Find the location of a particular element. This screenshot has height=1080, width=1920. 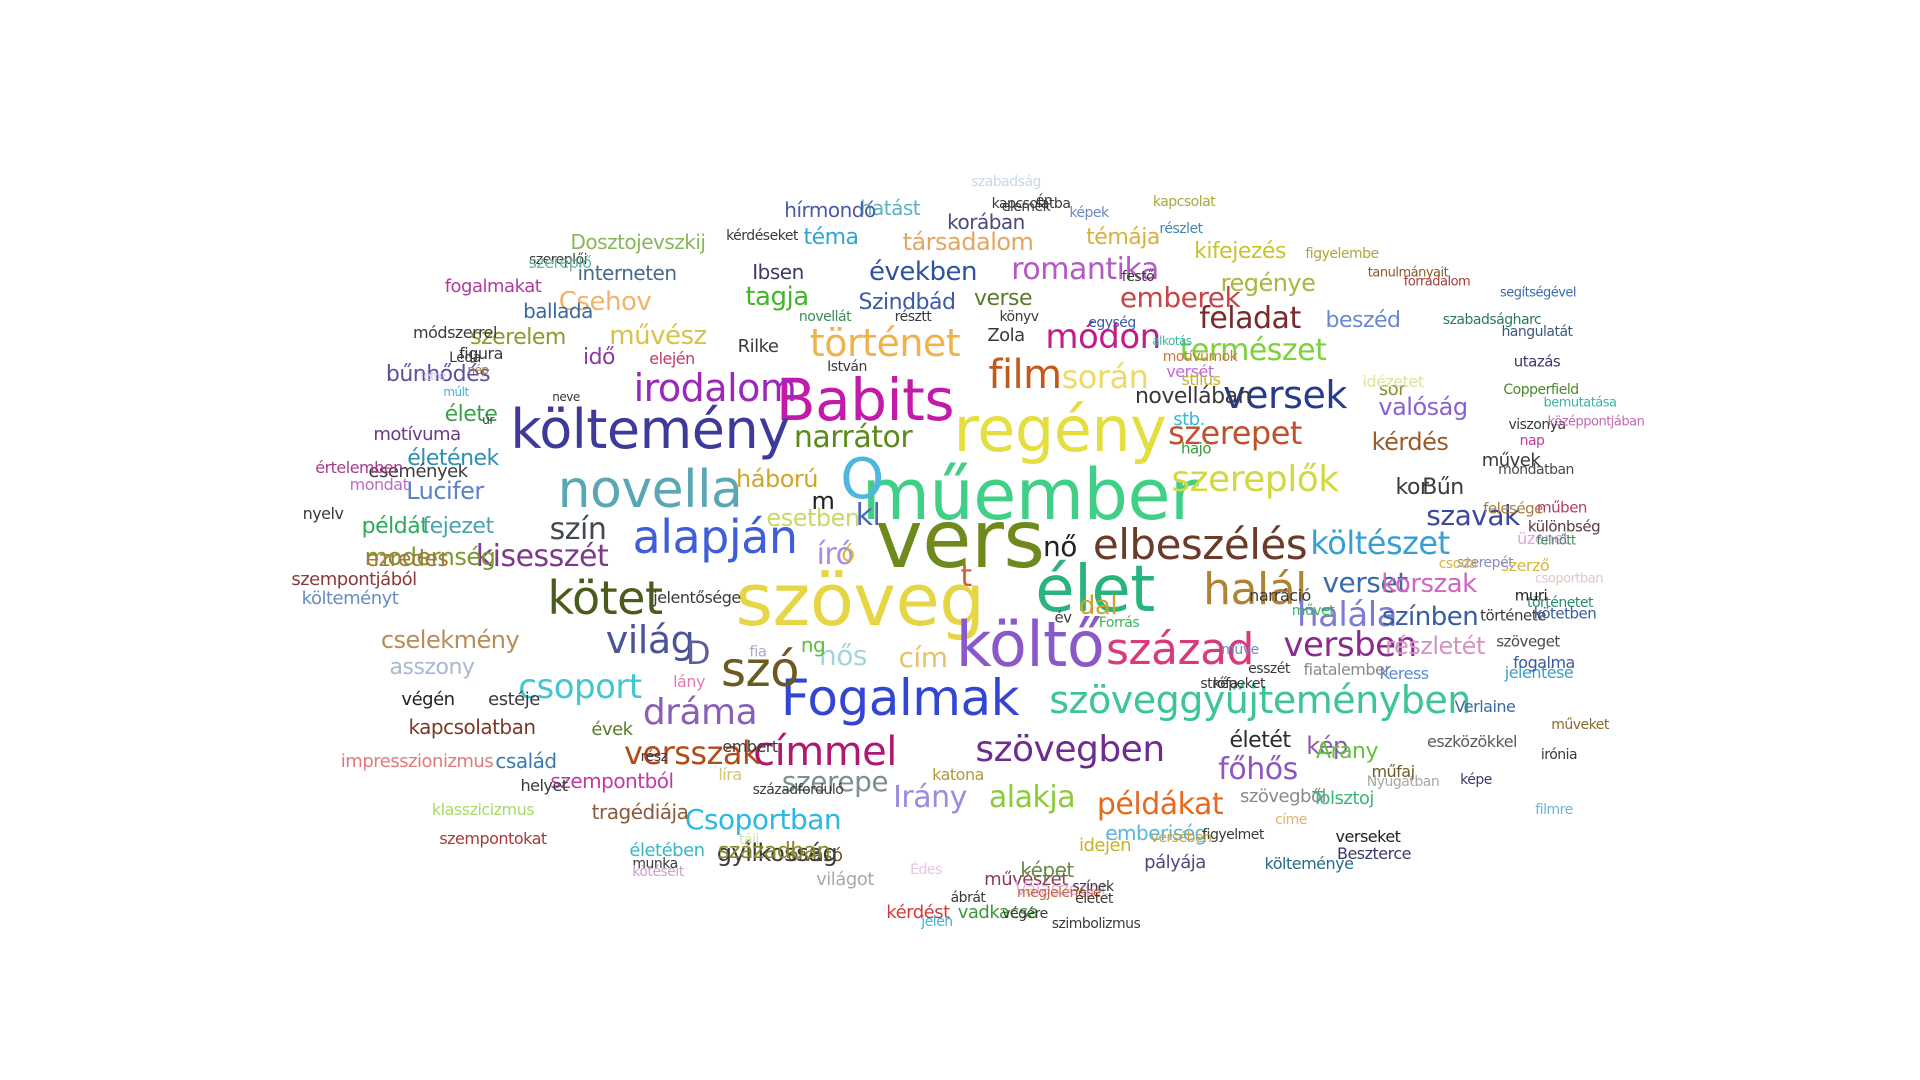

cloud-word: címe is located at coordinates (1291, 820).